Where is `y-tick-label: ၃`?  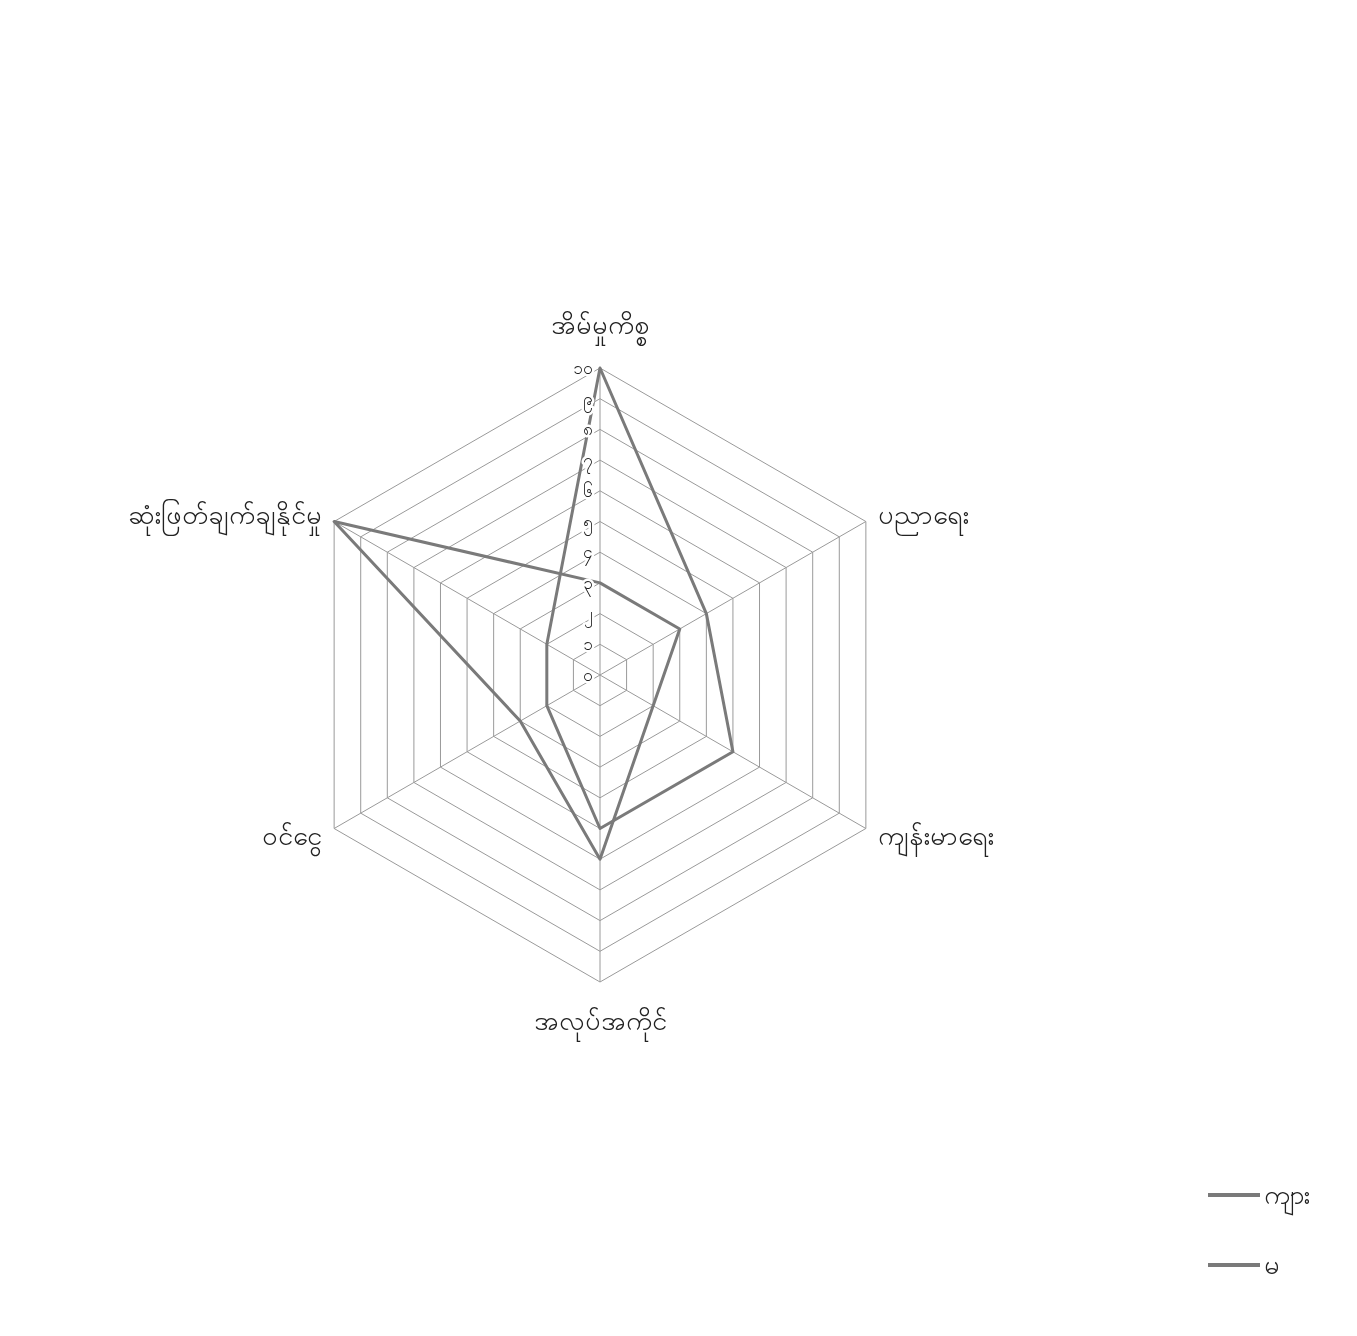 y-tick-label: ၃ is located at coordinates (588, 584).